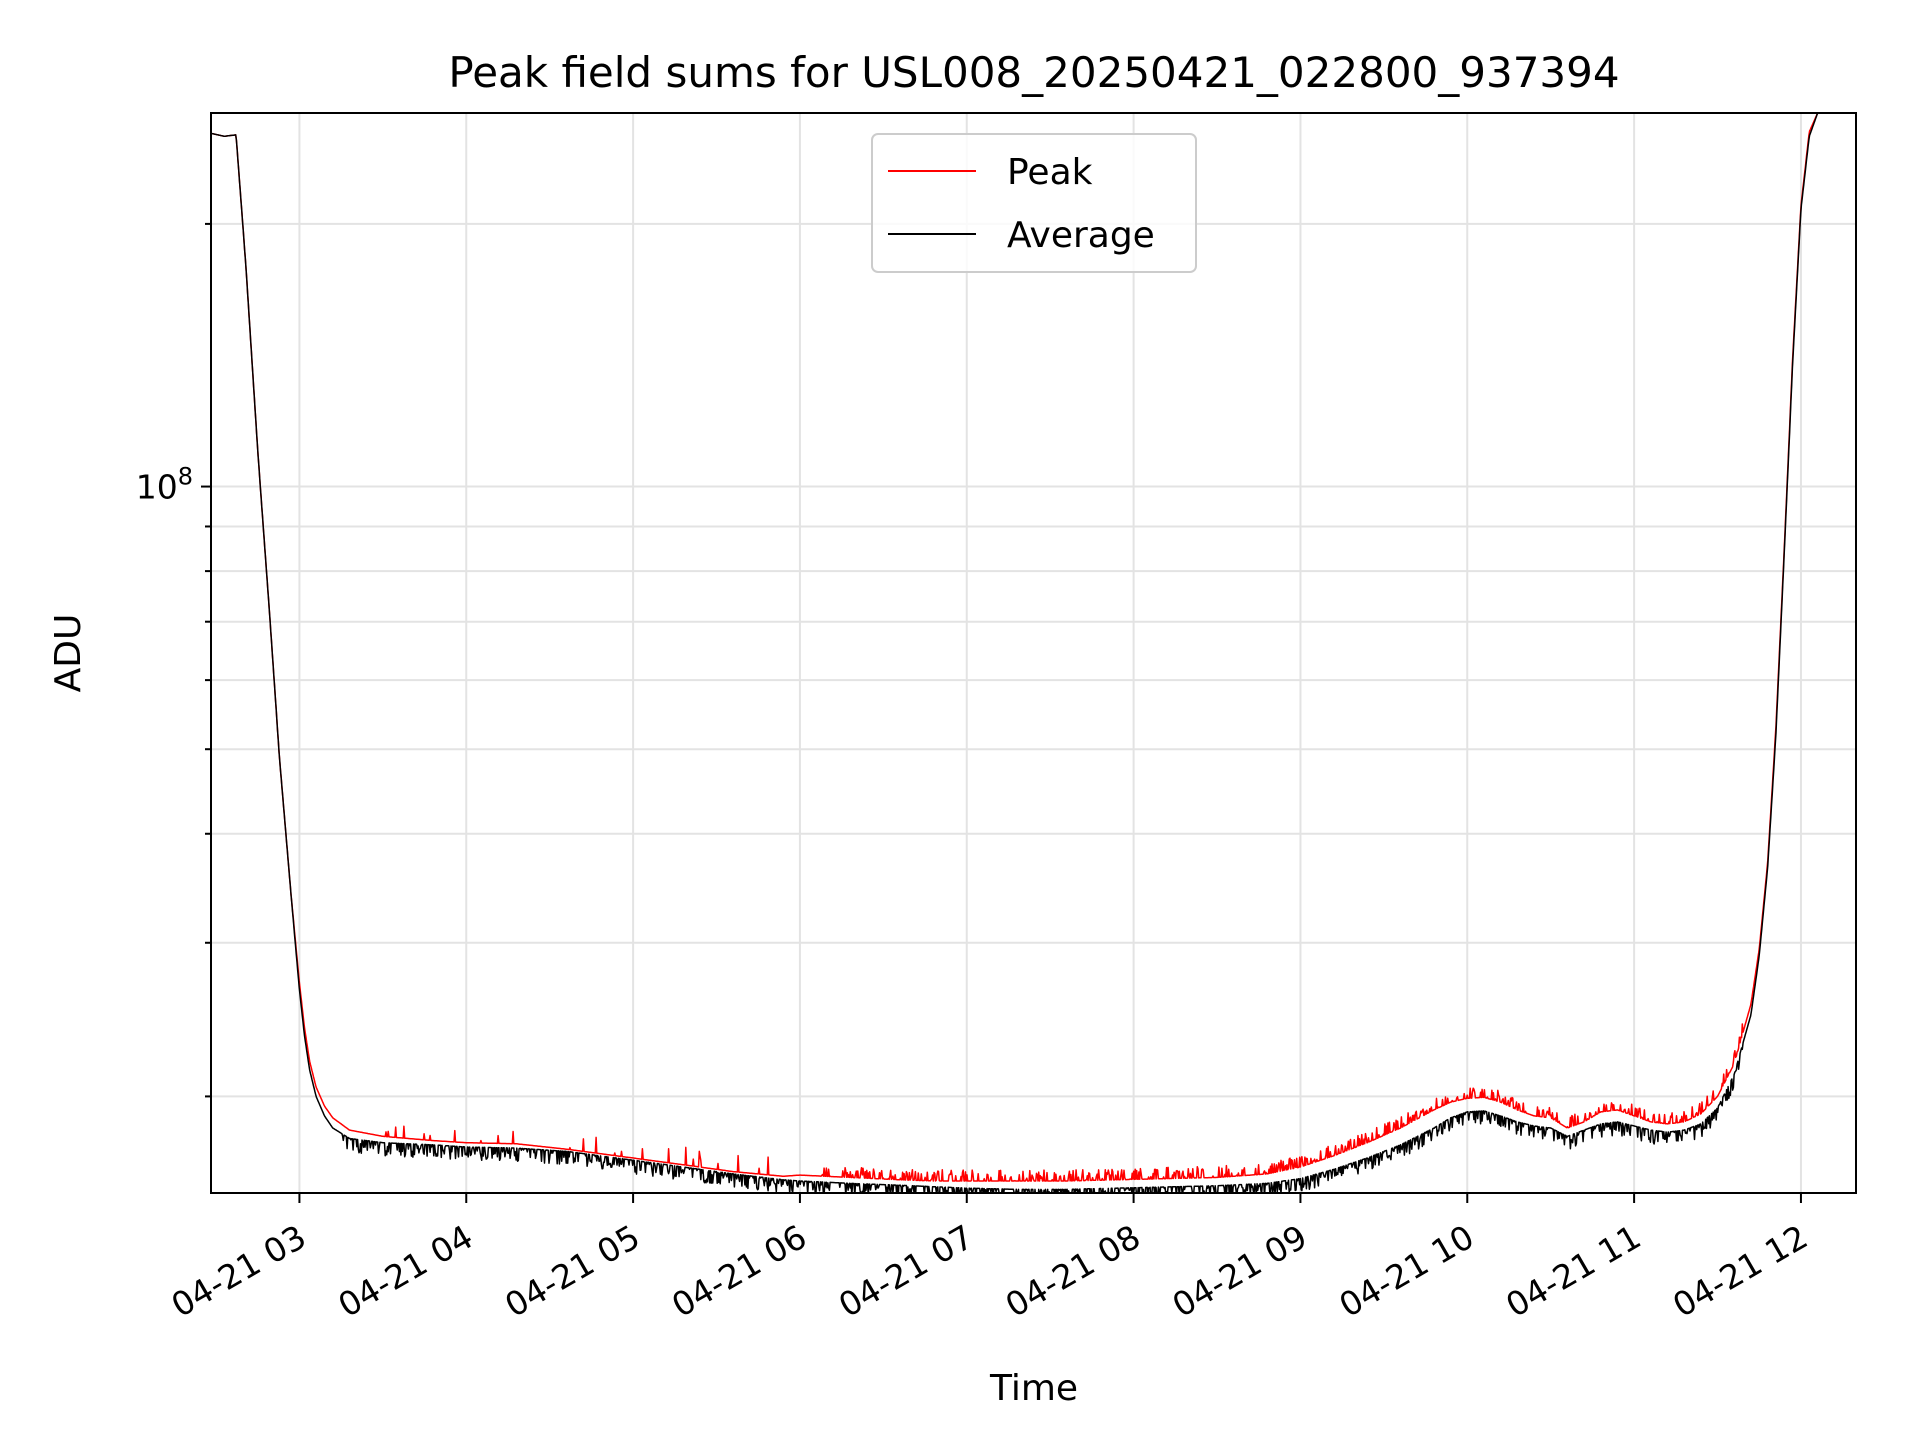 The image size is (1920, 1440). Describe the element at coordinates (1050, 172) in the screenshot. I see `legend-label-peak: Peak` at that location.